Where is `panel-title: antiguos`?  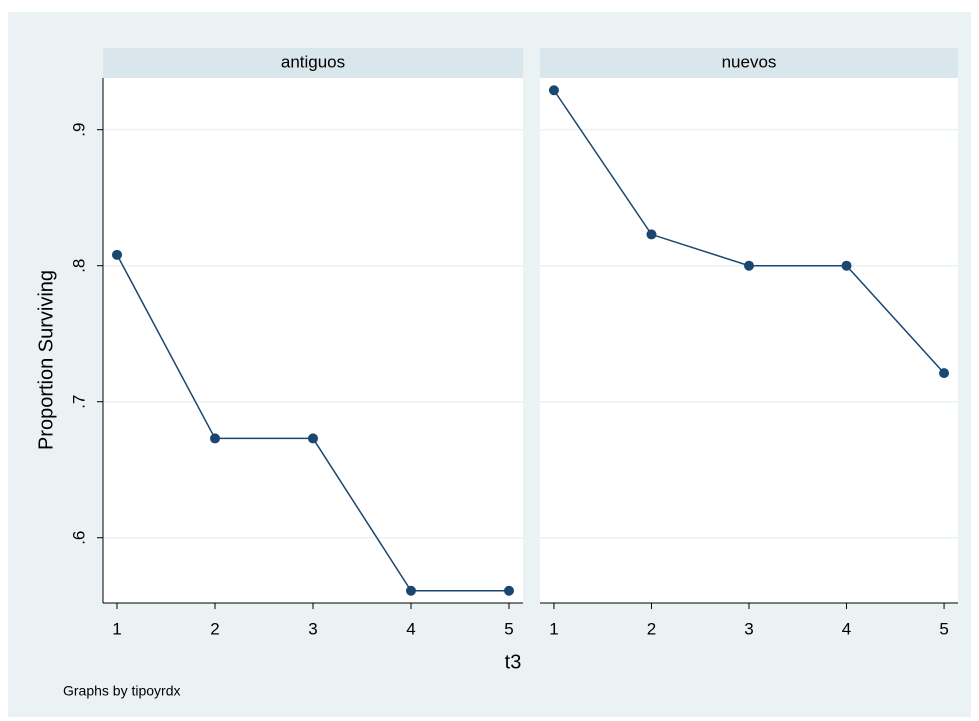
panel-title: antiguos is located at coordinates (313, 61).